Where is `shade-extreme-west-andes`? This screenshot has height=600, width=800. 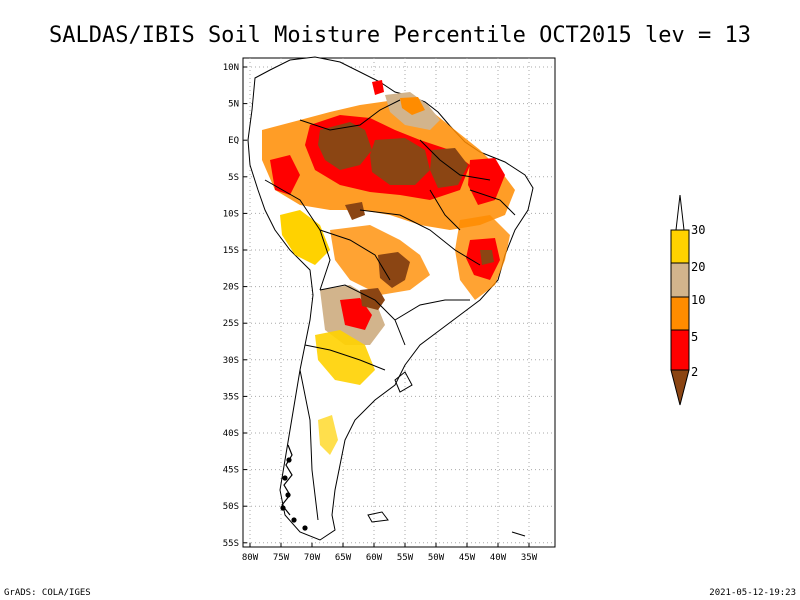 shade-extreme-west-andes is located at coordinates (355, 211).